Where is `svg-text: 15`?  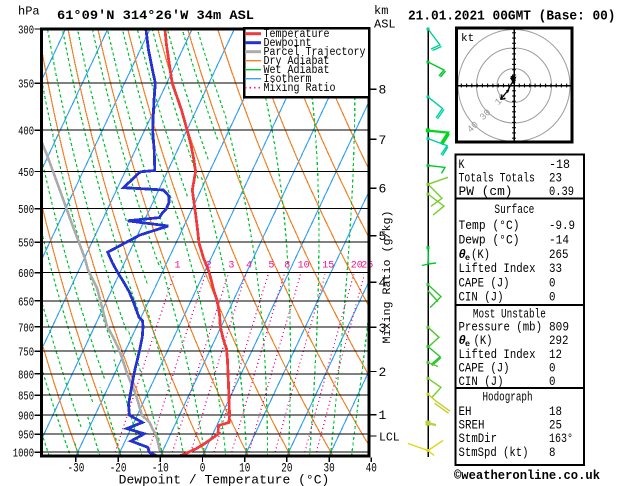
svg-text: 15 is located at coordinates (328, 266).